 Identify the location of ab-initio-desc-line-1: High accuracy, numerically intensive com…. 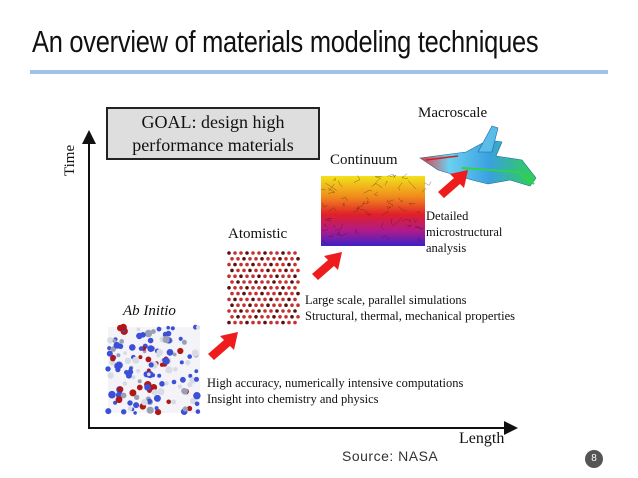
(335, 383).